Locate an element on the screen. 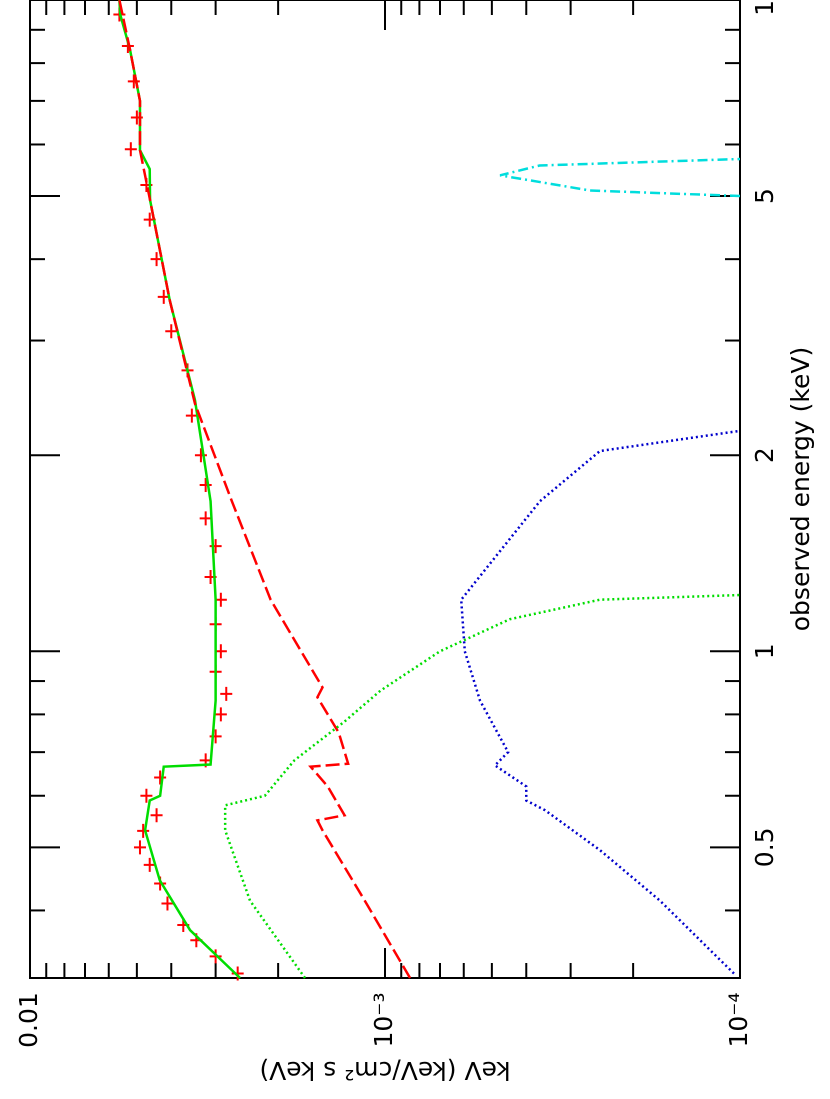  x-tick-label: 5 is located at coordinates (764, 196).